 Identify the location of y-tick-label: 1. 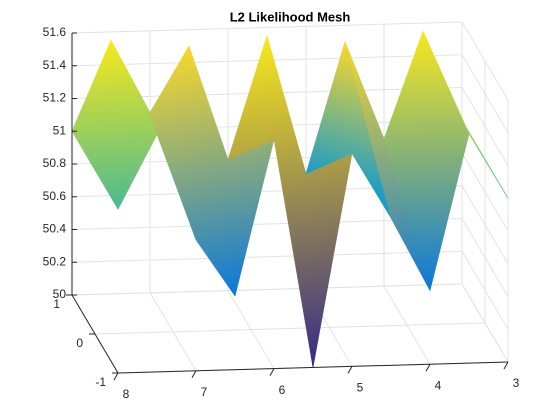
(56, 304).